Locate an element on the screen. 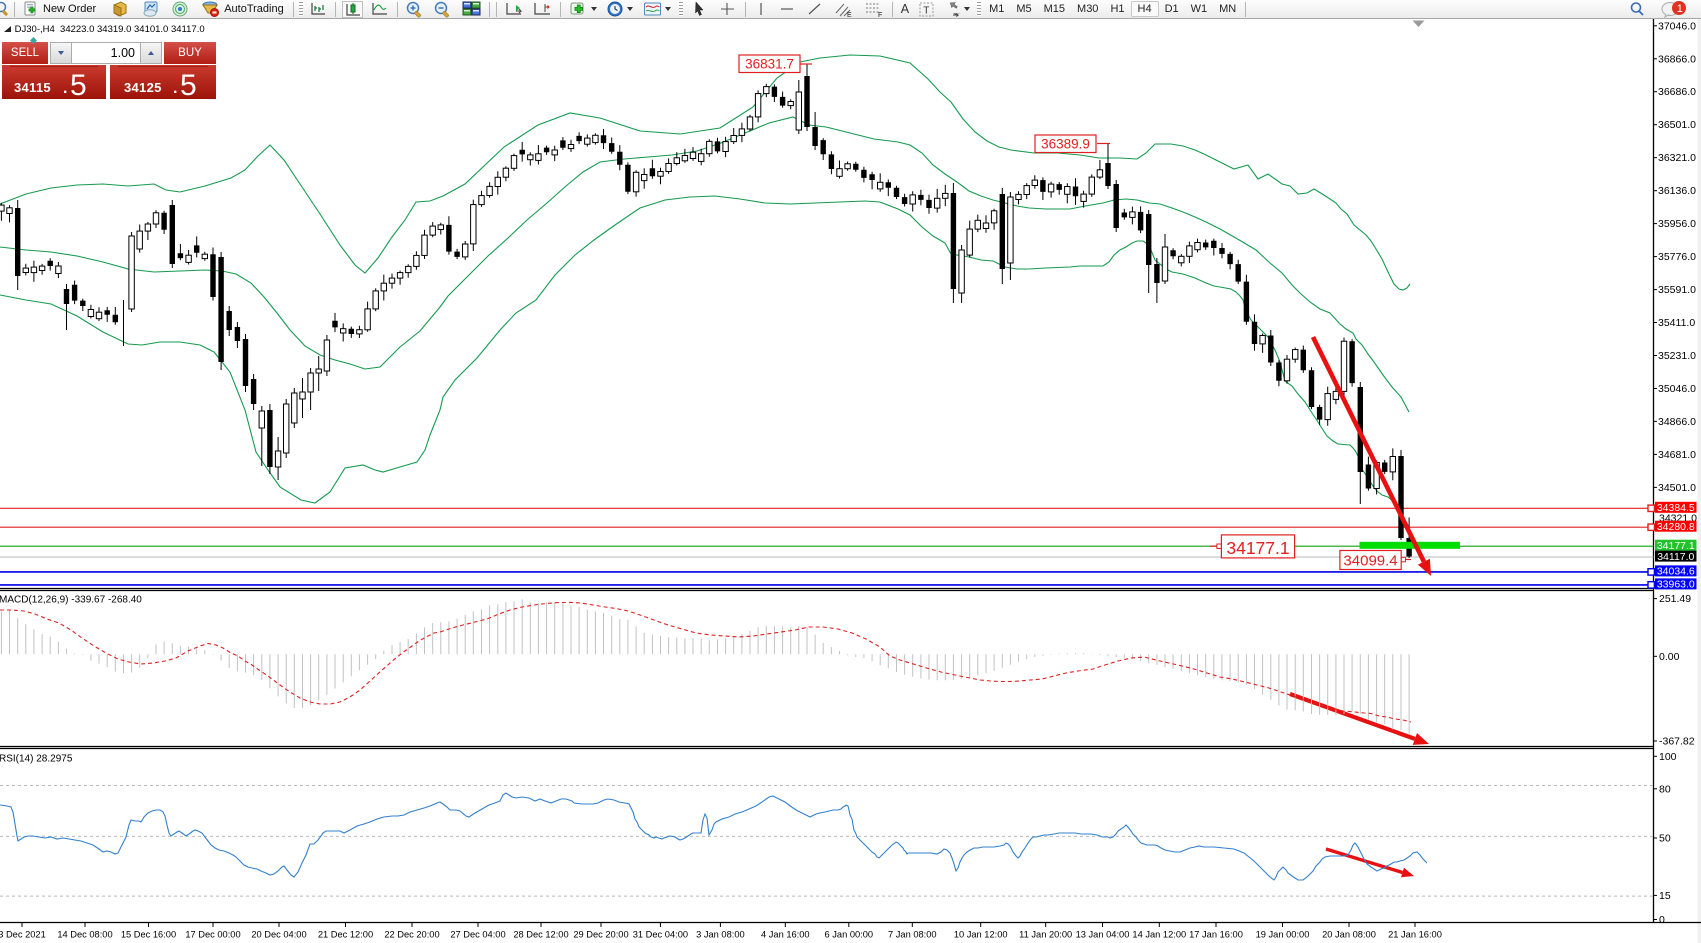  svg-text: 36831.7 is located at coordinates (769, 64).